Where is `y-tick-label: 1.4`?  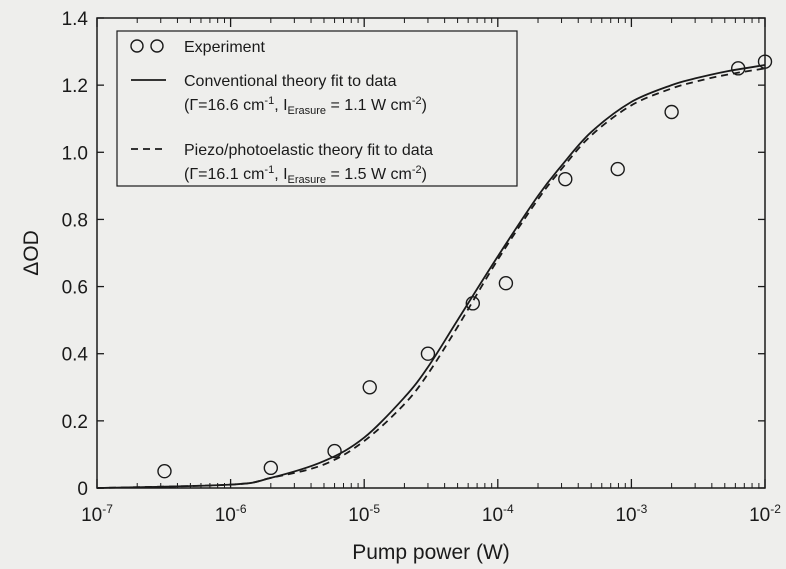
y-tick-label: 1.4 is located at coordinates (75, 19).